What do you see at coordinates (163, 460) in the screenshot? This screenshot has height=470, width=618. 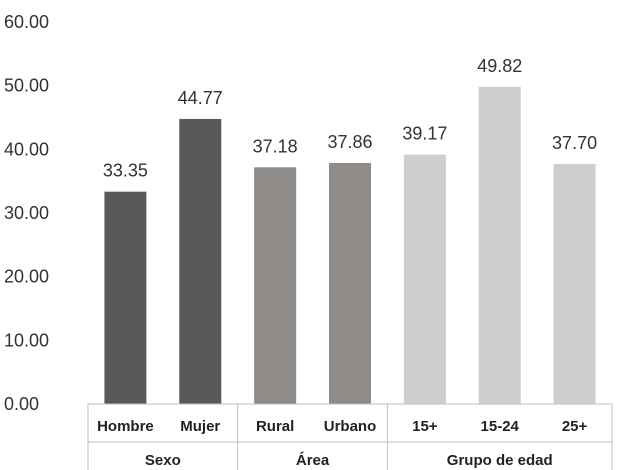 I see `group-label: Sexo` at bounding box center [163, 460].